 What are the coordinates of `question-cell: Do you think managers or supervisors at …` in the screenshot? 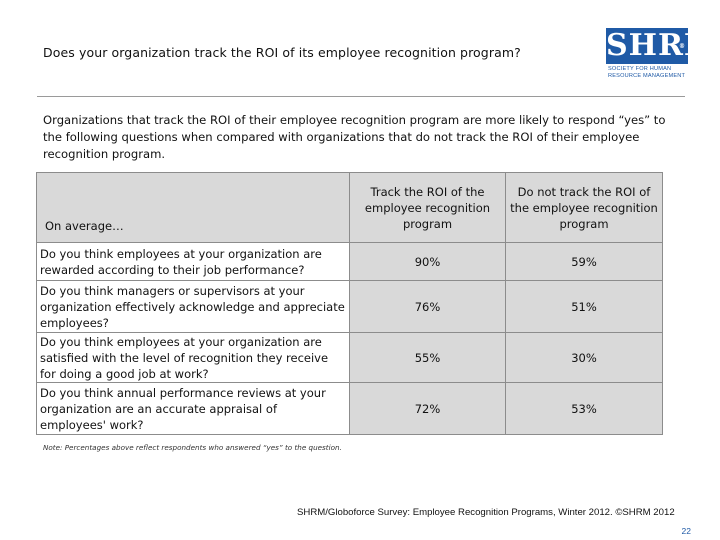 It's located at (193, 306).